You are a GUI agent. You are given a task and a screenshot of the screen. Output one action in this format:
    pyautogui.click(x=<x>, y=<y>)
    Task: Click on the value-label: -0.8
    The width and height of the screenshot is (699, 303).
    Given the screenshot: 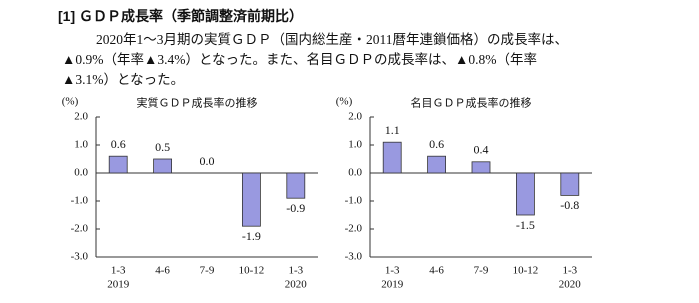 What is the action you would take?
    pyautogui.click(x=569, y=205)
    